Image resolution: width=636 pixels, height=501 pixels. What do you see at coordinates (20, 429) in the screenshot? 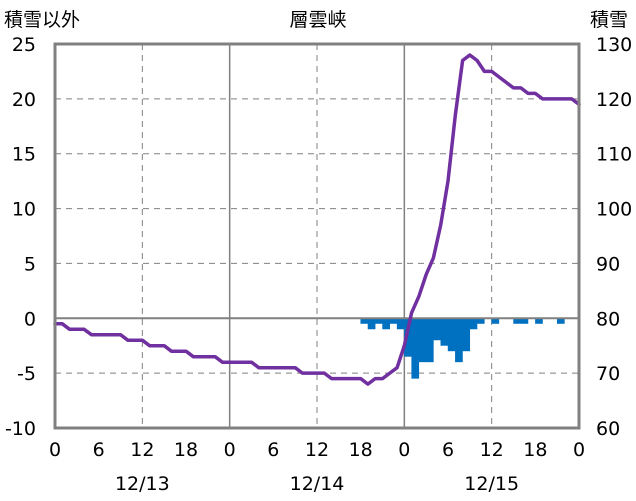
I see `left-tick-label: -10` at bounding box center [20, 429].